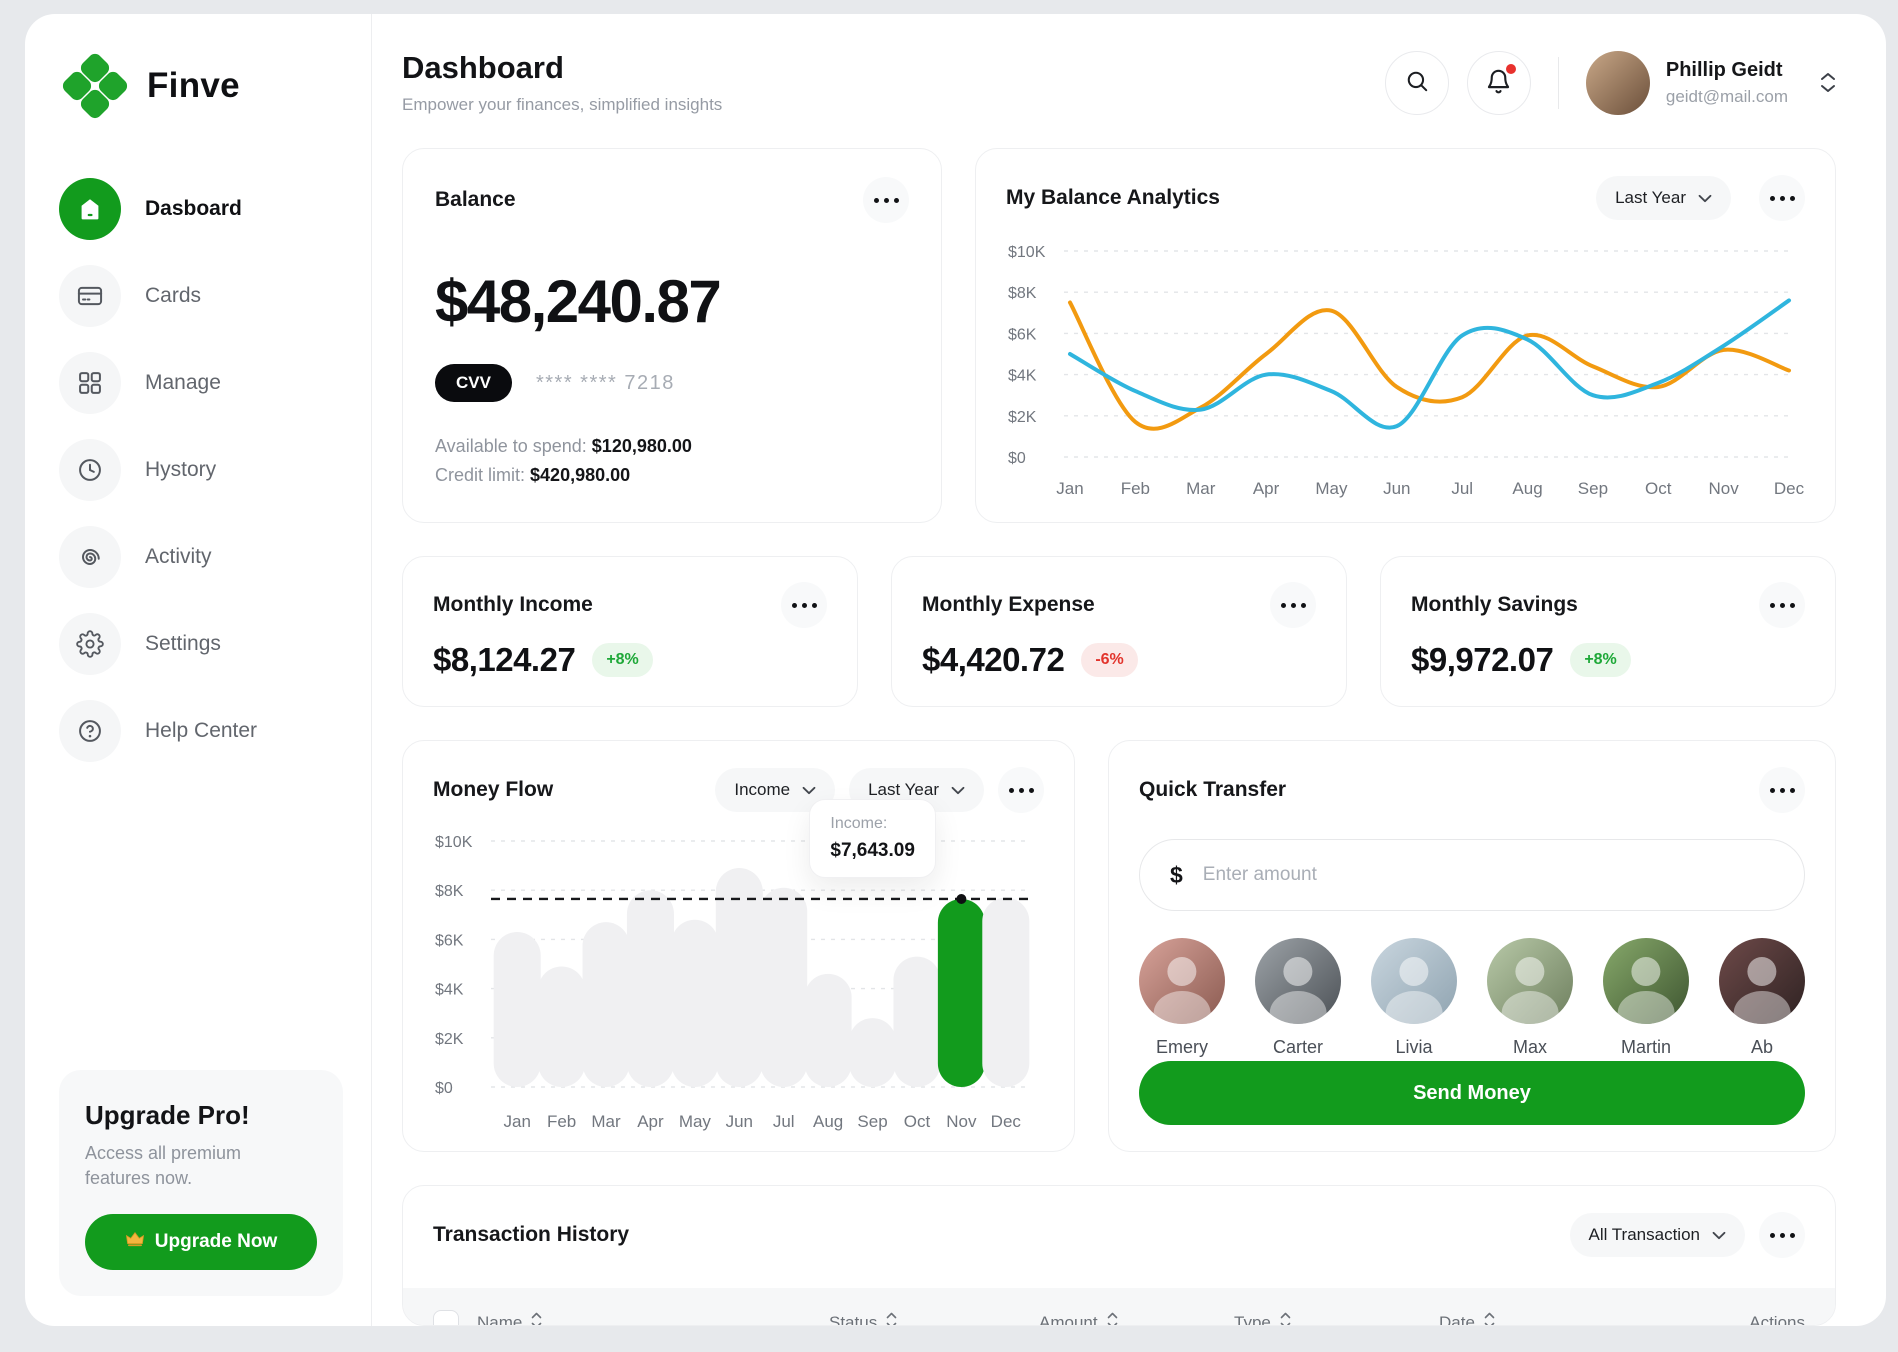 Image resolution: width=1898 pixels, height=1352 pixels. Describe the element at coordinates (473, 383) in the screenshot. I see `cvv-pill: CVV` at that location.